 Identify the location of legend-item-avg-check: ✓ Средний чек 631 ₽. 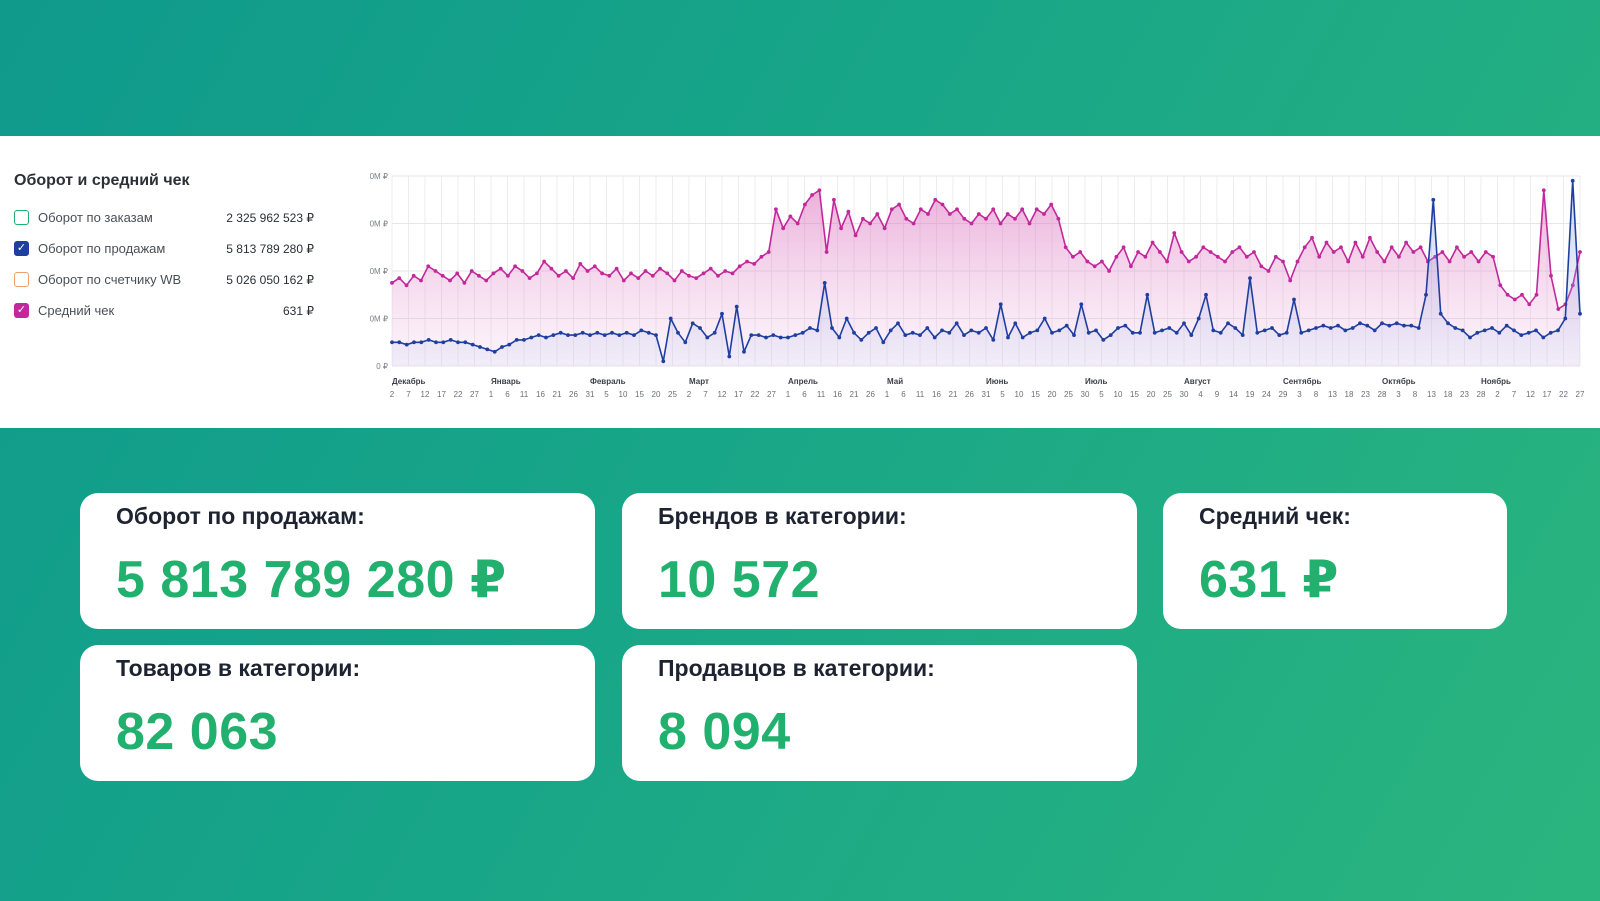
(164, 310).